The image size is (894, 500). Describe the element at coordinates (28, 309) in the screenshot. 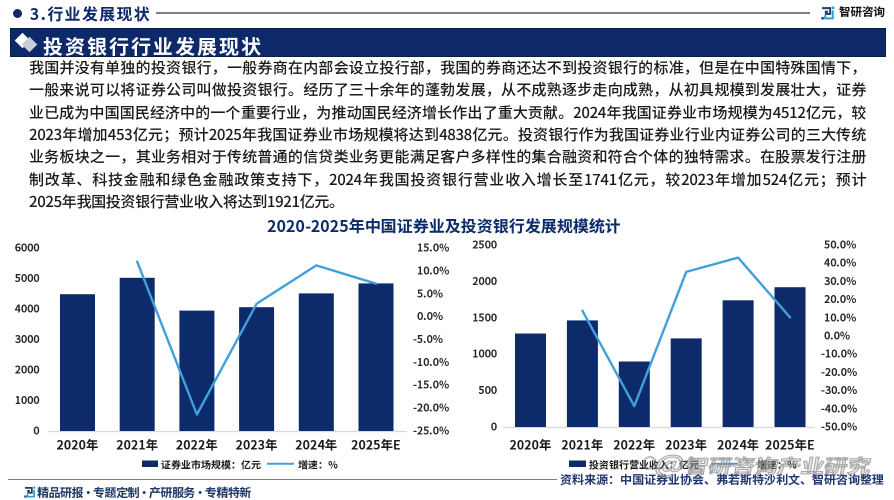

I see `svg-text: 4000` at that location.